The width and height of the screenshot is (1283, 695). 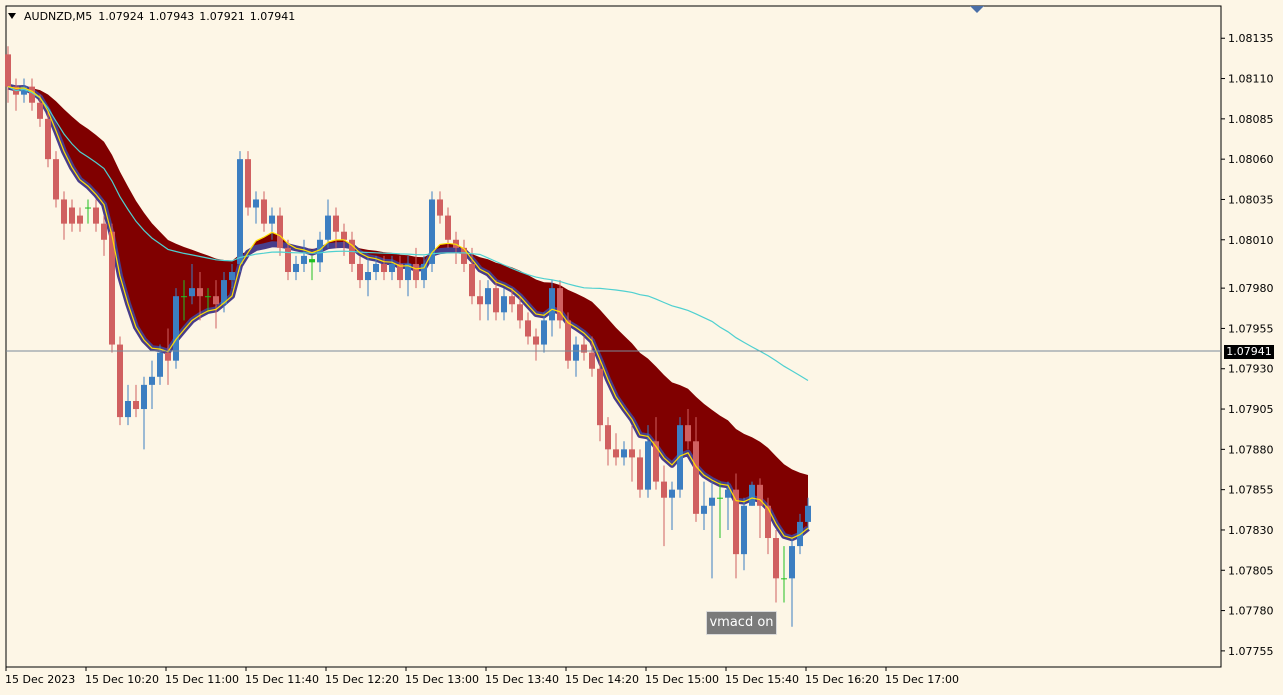 I want to click on chart-shift-marker-icon, so click(x=977, y=9).